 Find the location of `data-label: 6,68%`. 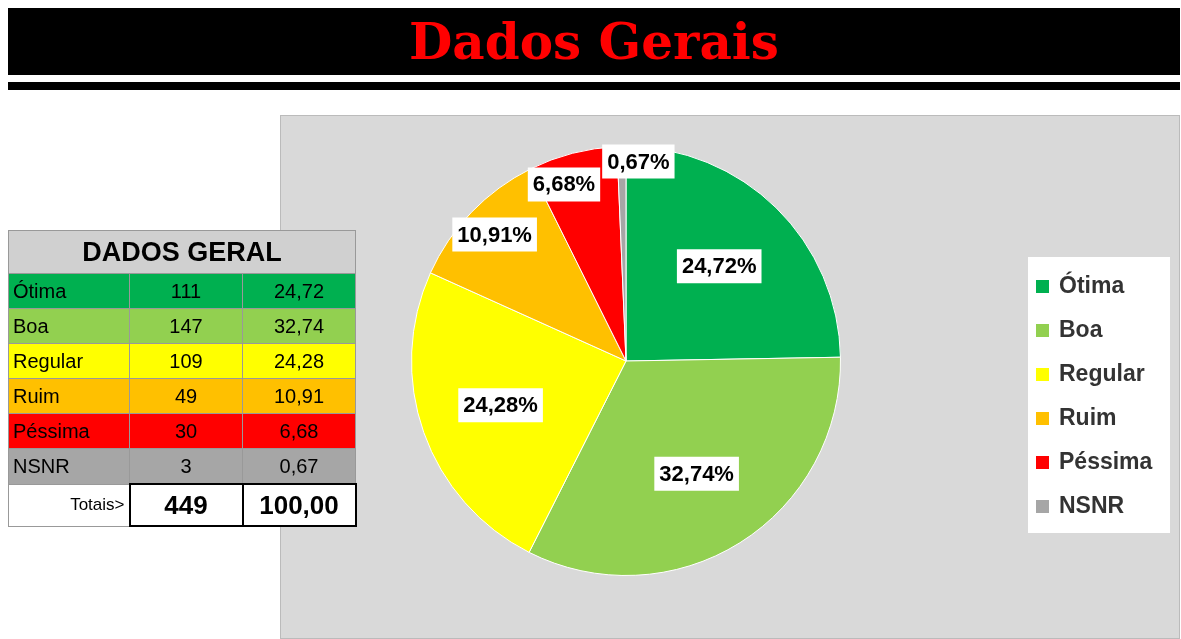

data-label: 6,68% is located at coordinates (564, 184).